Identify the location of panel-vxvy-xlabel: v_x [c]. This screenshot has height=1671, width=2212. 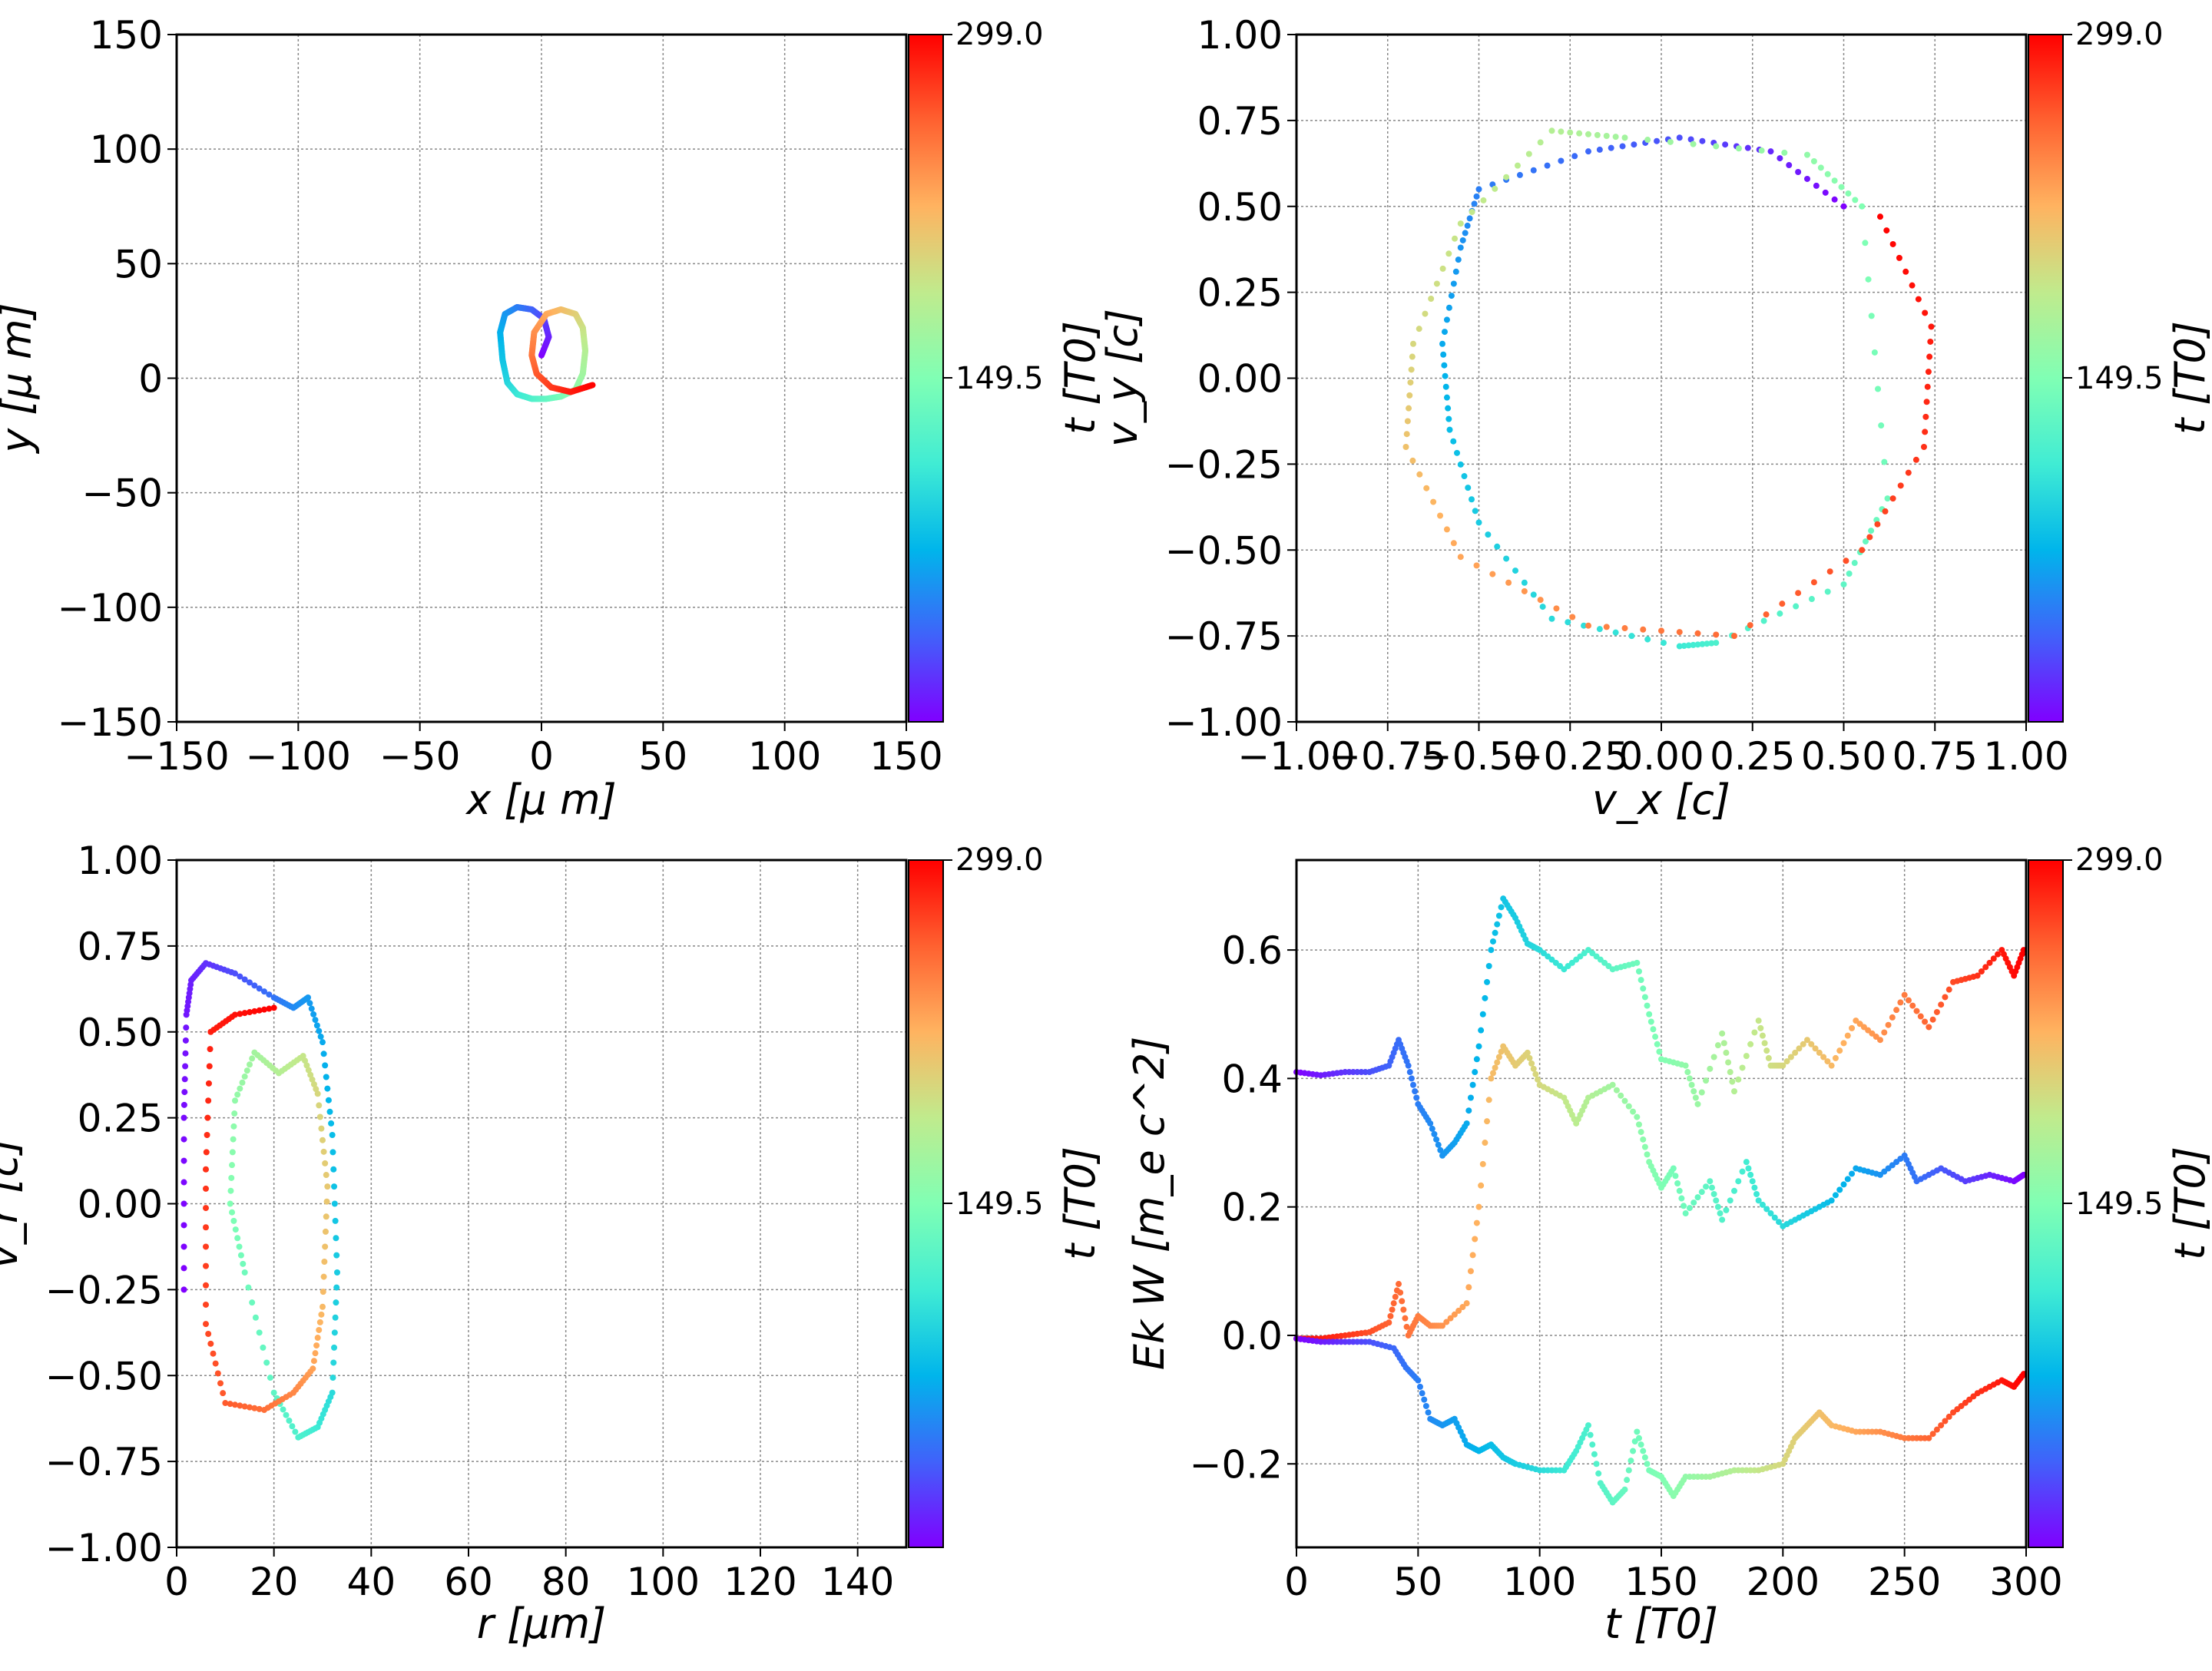
(1661, 800).